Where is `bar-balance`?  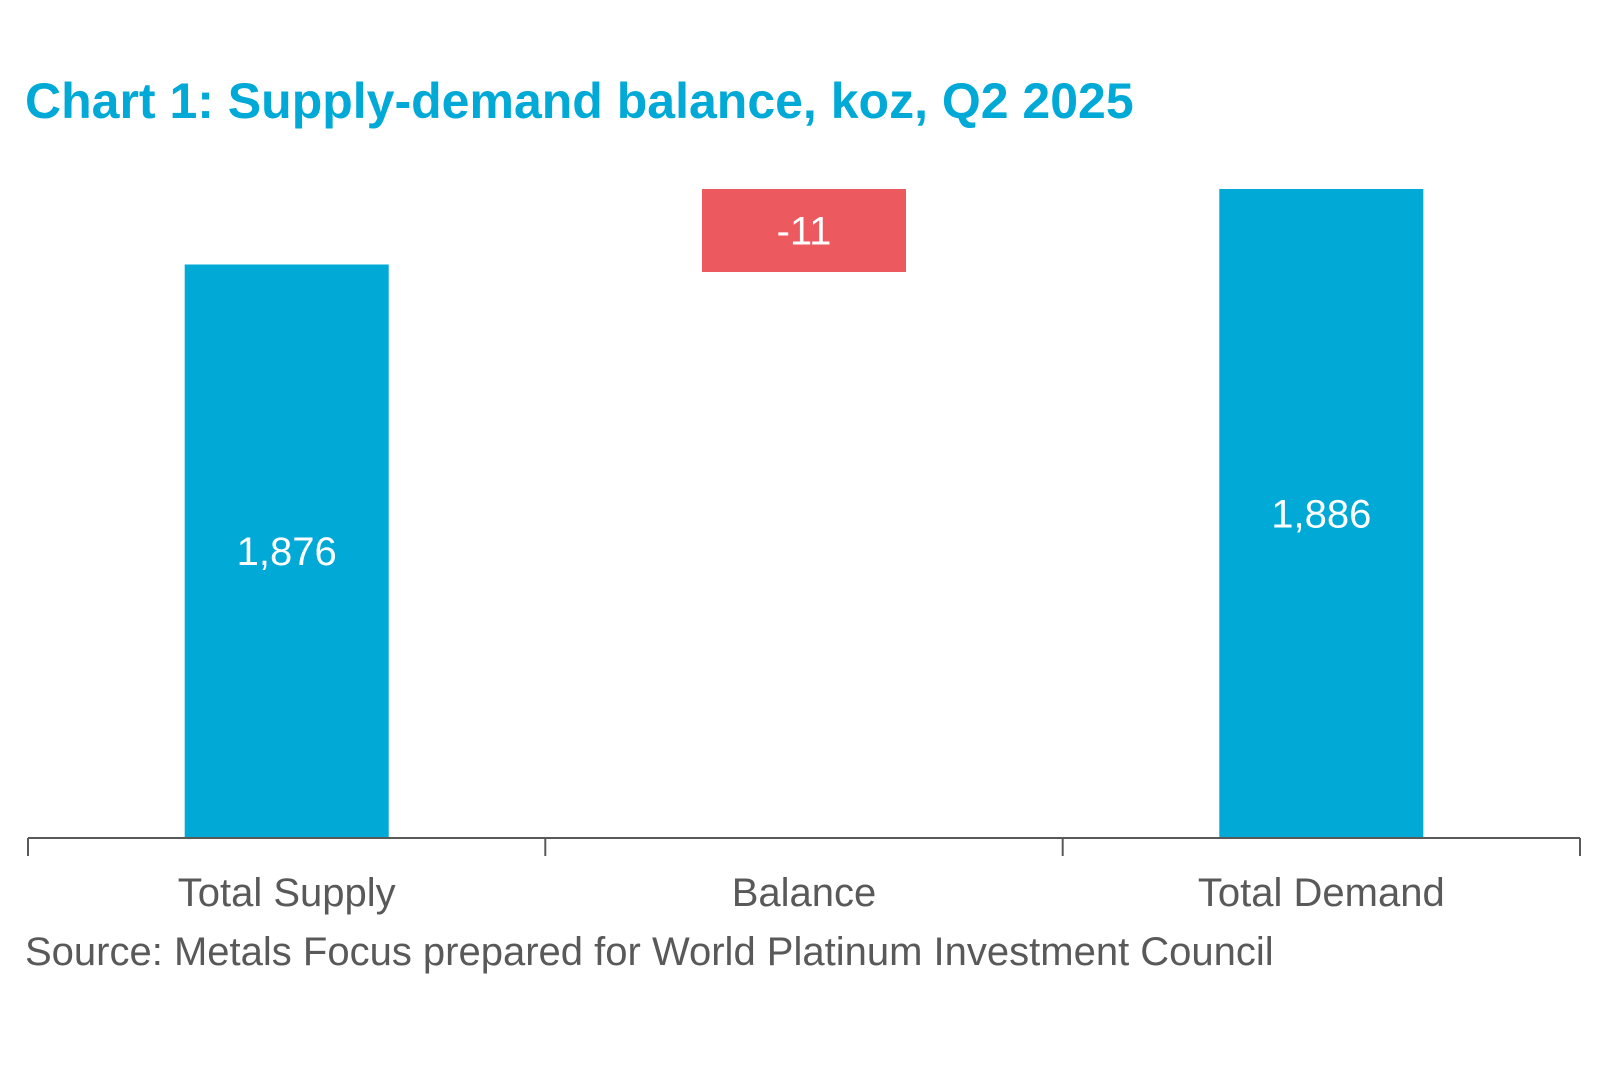
bar-balance is located at coordinates (804, 230).